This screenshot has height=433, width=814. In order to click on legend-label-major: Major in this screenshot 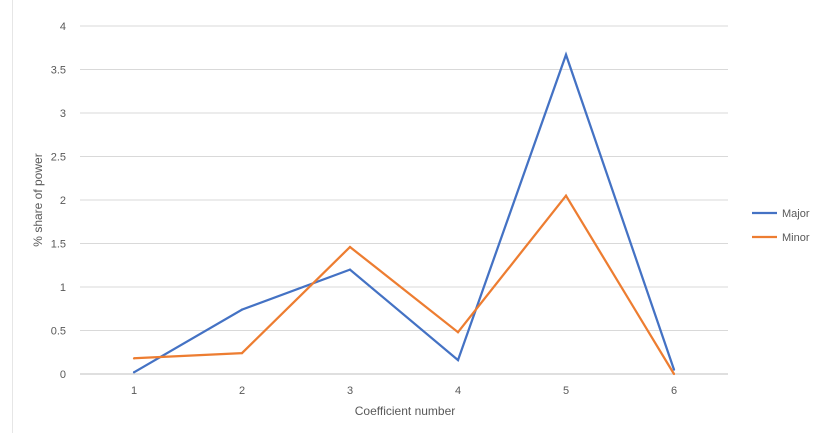, I will do `click(796, 214)`.